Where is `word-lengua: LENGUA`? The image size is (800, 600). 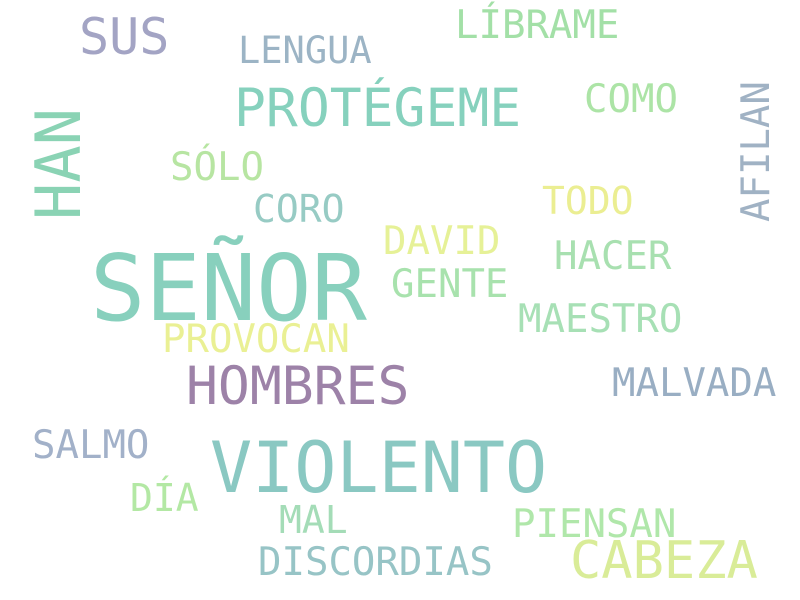 word-lengua: LENGUA is located at coordinates (305, 50).